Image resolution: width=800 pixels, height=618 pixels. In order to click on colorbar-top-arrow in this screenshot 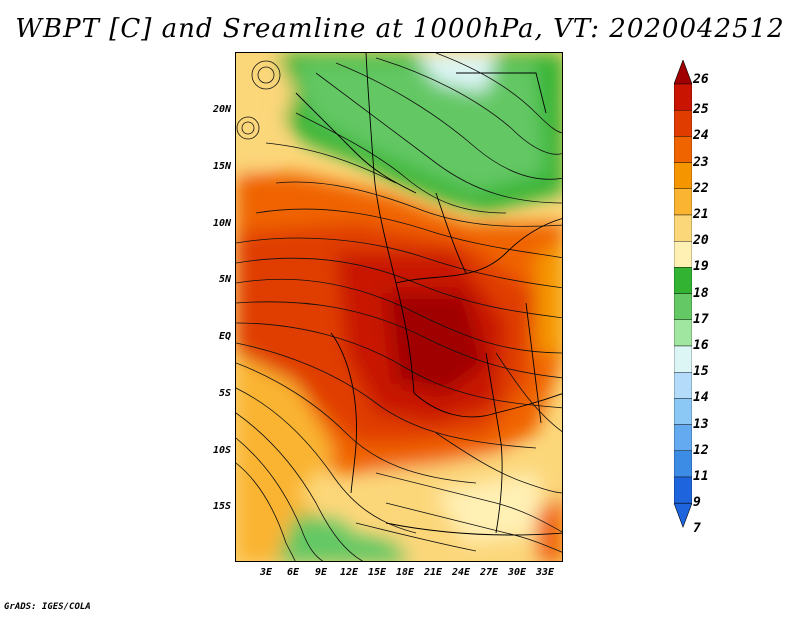, I will do `click(683, 72)`.